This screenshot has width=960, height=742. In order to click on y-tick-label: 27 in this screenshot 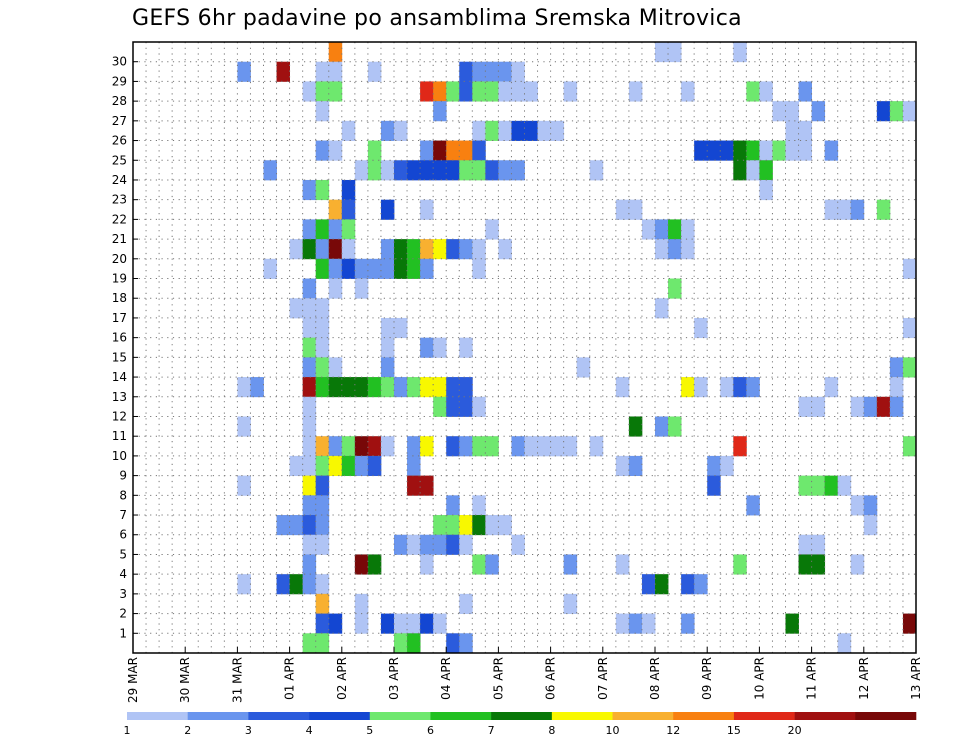, I will do `click(119, 121)`.